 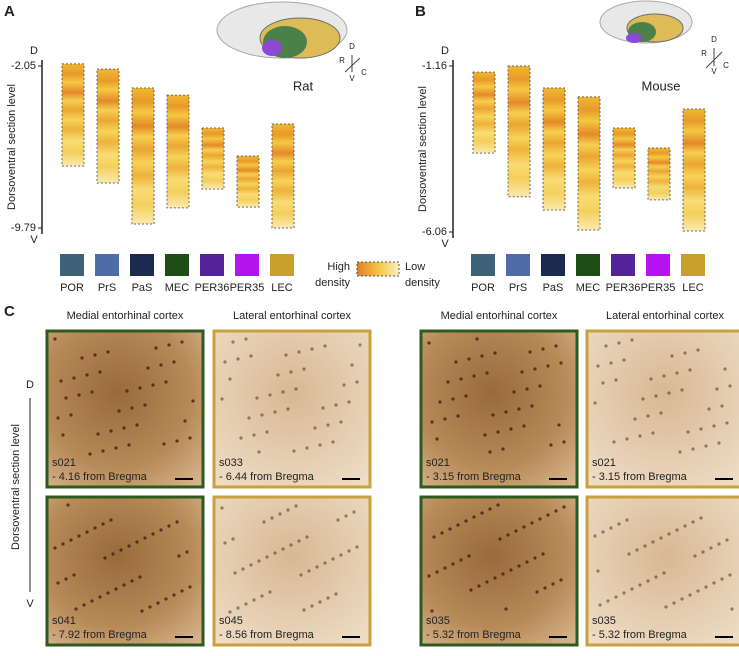 What do you see at coordinates (518, 288) in the screenshot?
I see `region-name: PrS` at bounding box center [518, 288].